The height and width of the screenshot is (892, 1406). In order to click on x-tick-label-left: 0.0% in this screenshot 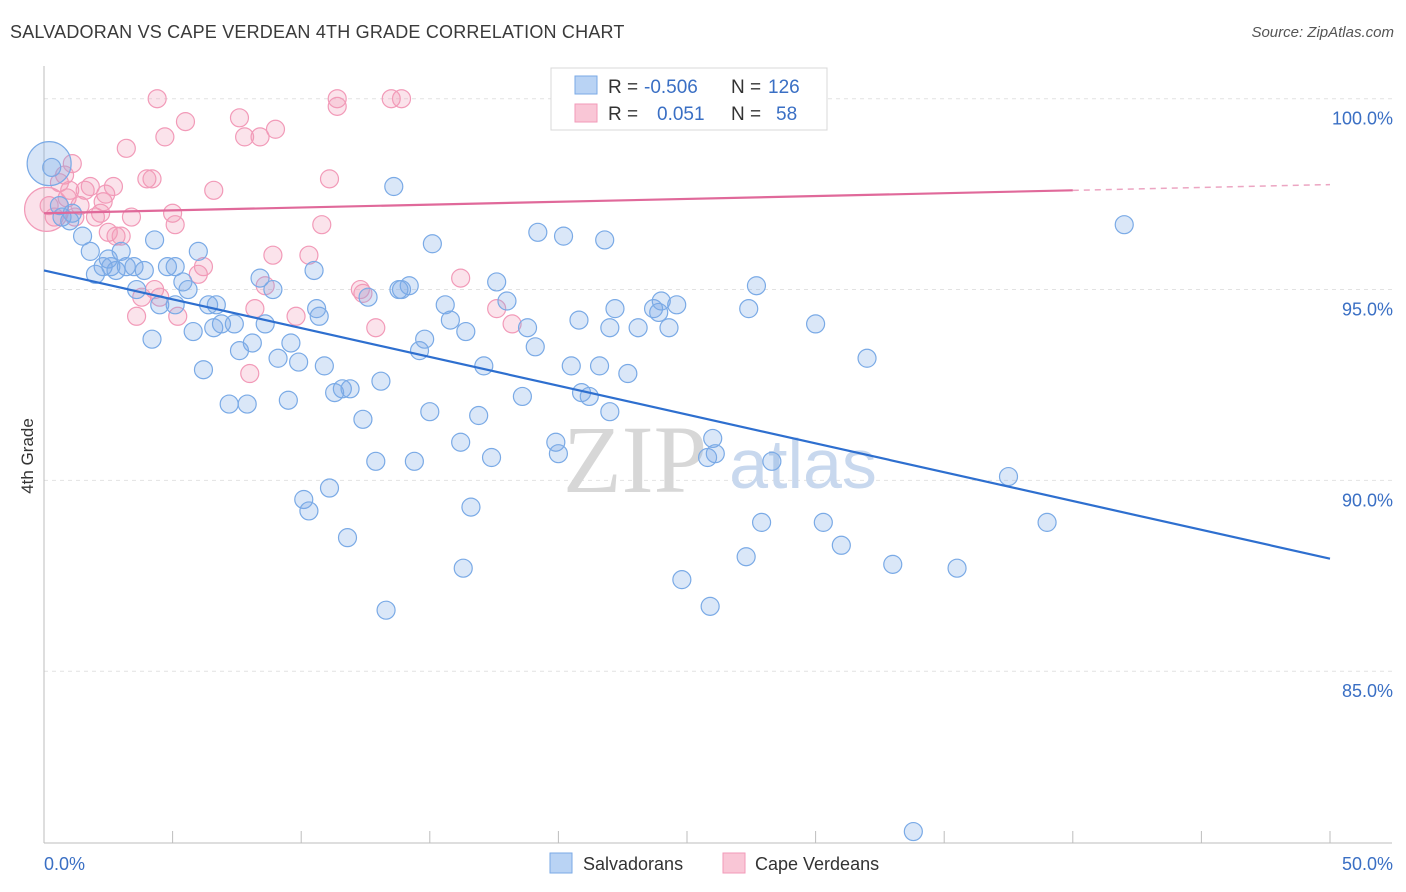, I will do `click(64, 864)`.